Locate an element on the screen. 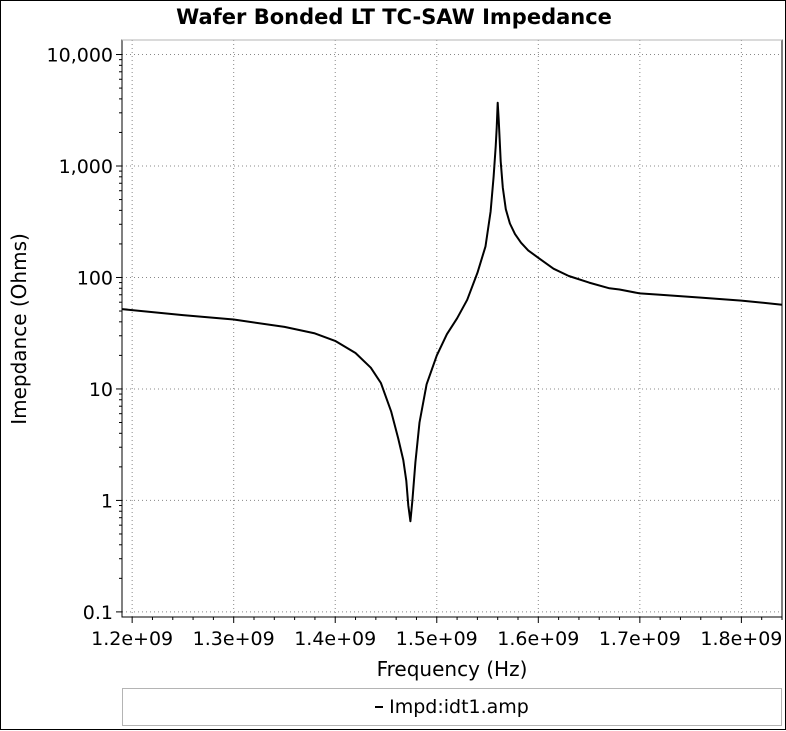 This screenshot has height=731, width=786. x-axis-title: Frequency (Hz) is located at coordinates (452, 669).